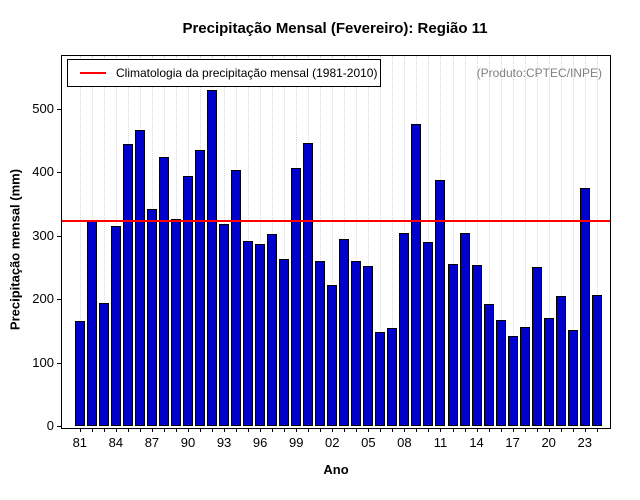 Image resolution: width=640 pixels, height=500 pixels. I want to click on bar-1989, so click(175, 322).